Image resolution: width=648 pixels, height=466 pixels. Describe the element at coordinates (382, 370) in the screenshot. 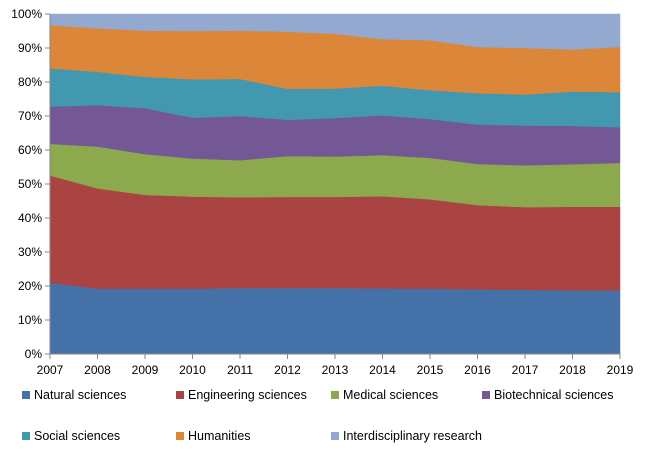

I see `x-tick-label: 2014` at that location.